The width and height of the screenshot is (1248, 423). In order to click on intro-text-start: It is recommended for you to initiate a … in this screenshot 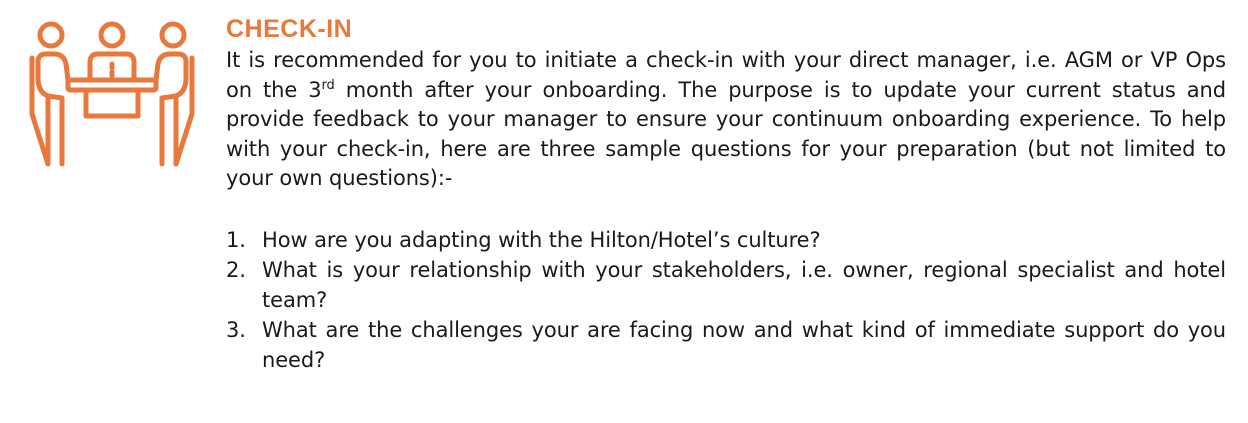, I will do `click(726, 75)`.